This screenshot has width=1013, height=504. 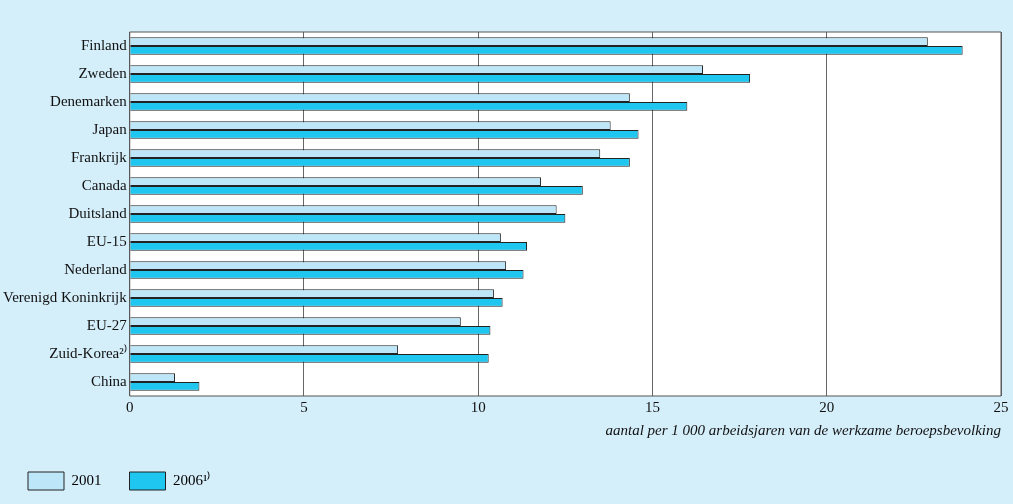 I want to click on y-tick-label: Verenigd Koninkrijk, so click(x=65, y=296).